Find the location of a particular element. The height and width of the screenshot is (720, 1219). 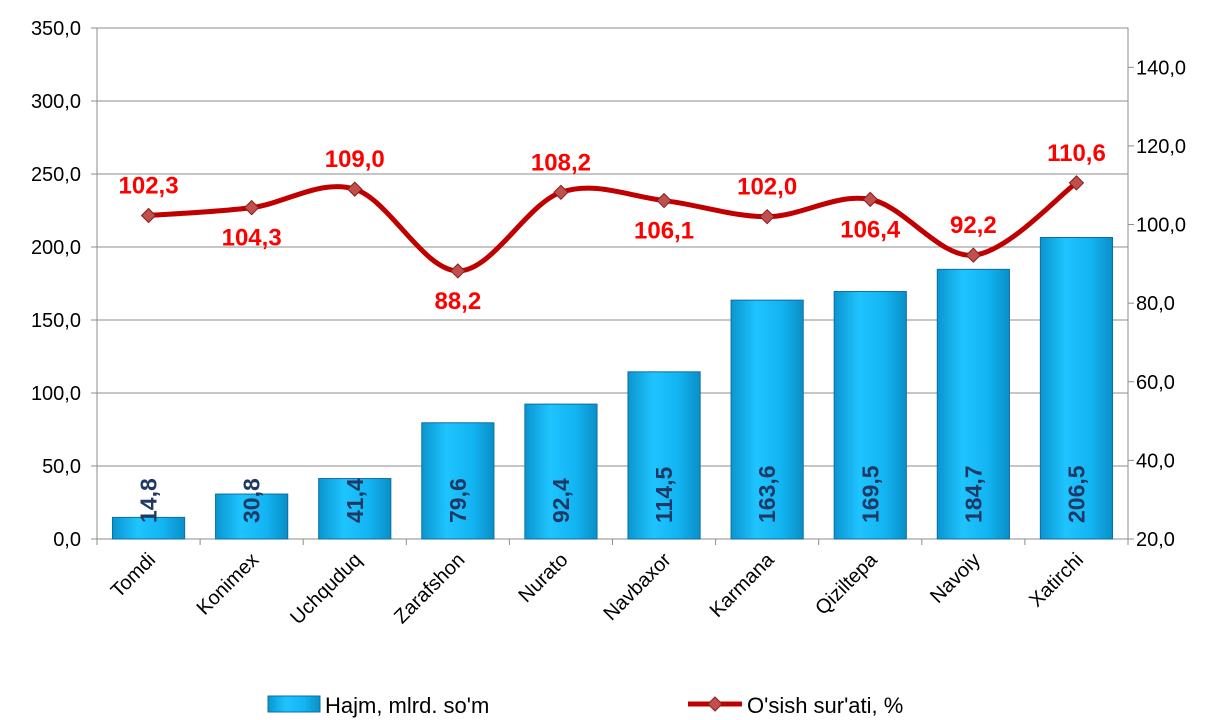

x-category-label: Tomdi is located at coordinates (133, 575).